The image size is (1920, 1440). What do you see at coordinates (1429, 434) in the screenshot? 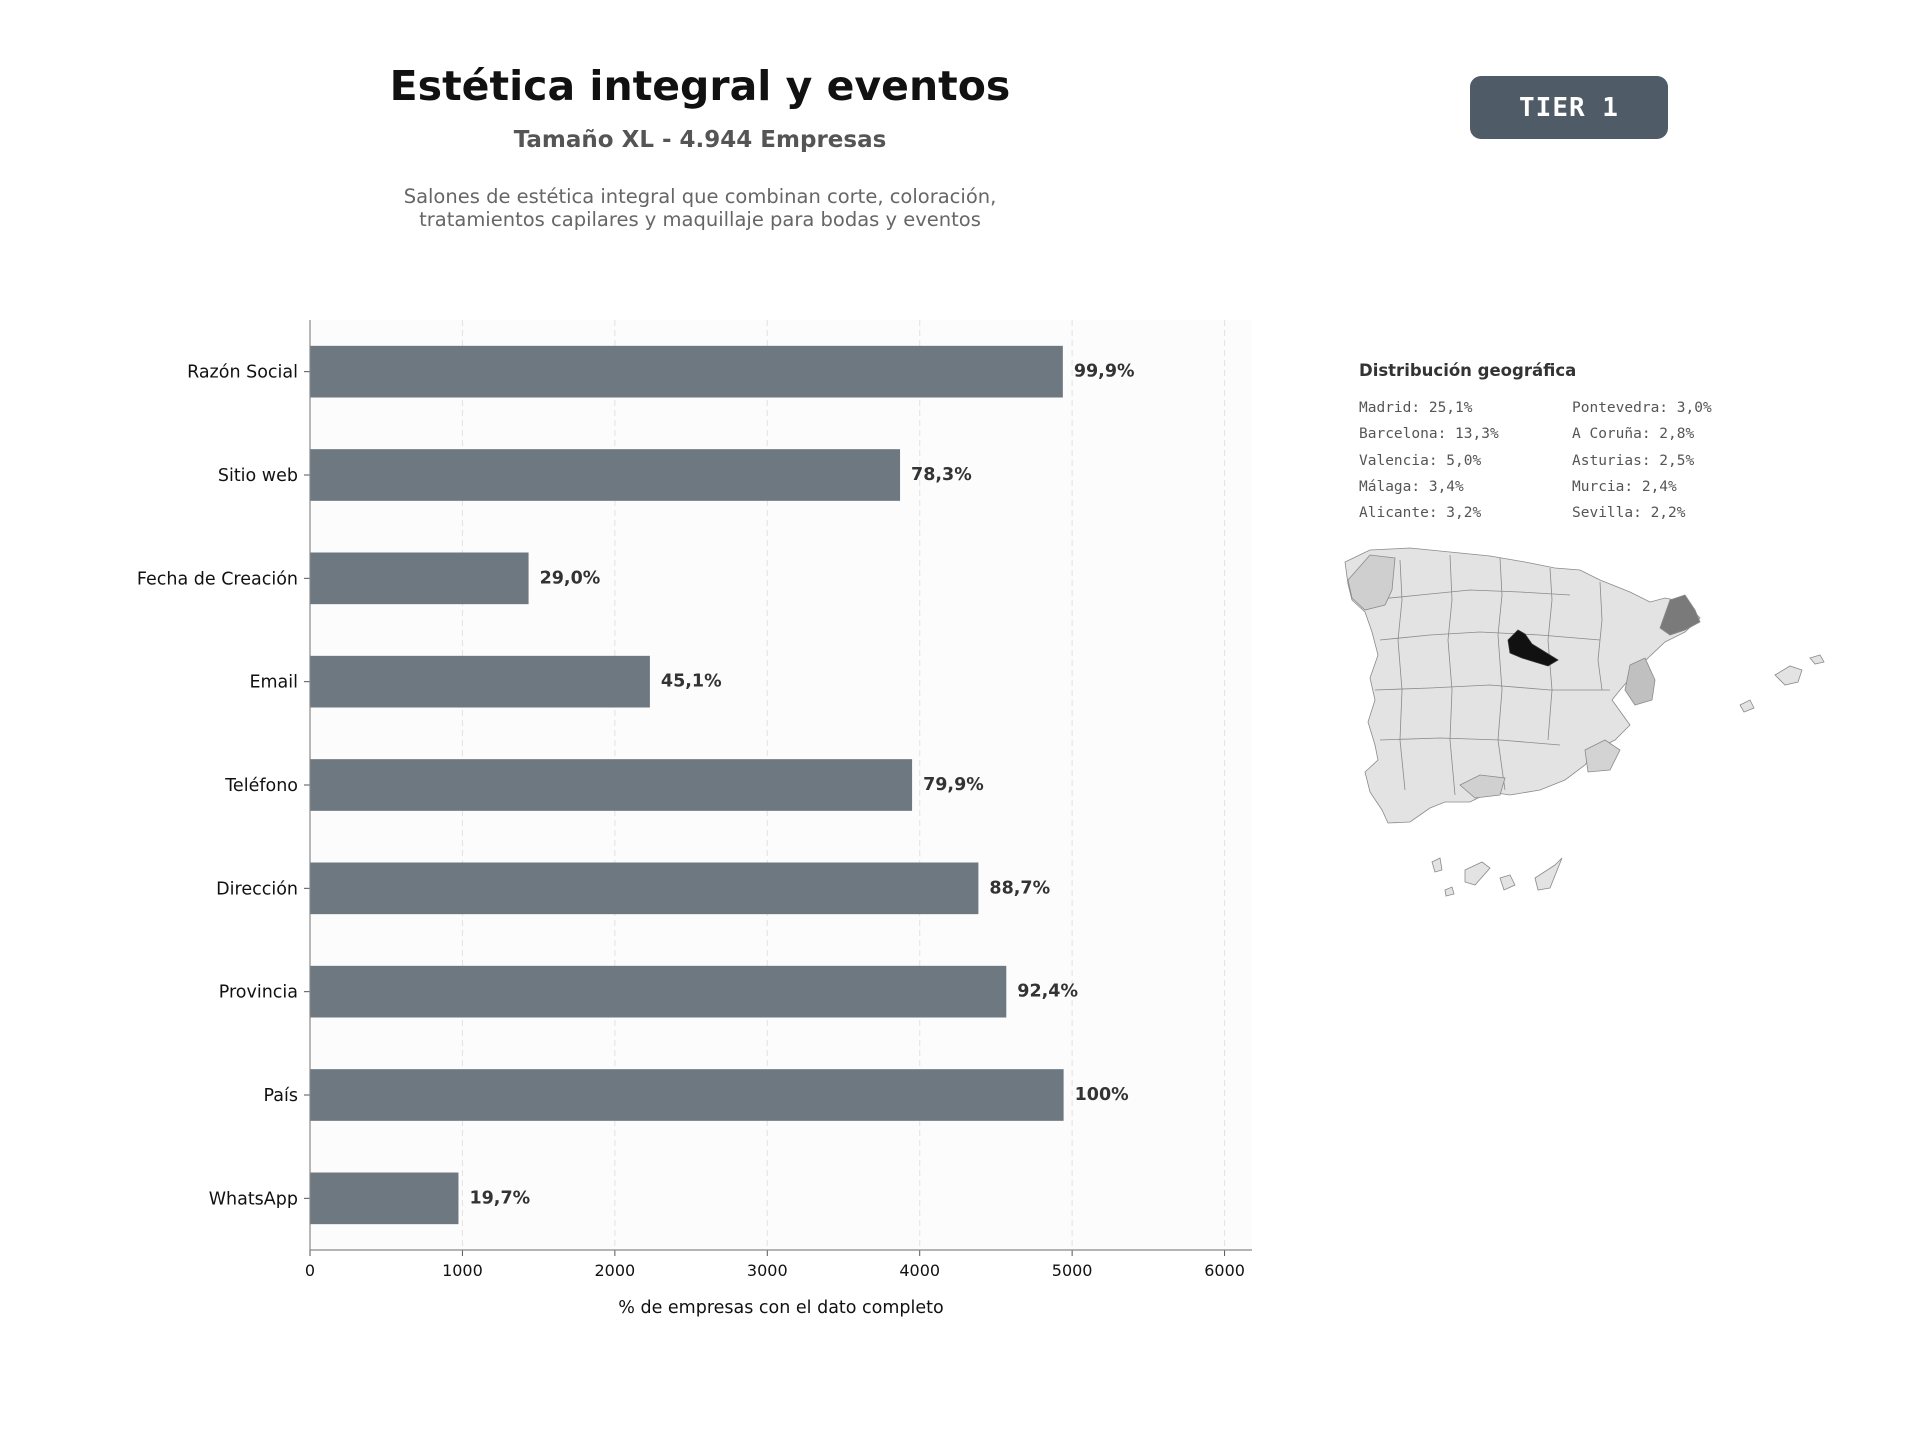
I see `geo-item: Barcelona: 13,3%` at bounding box center [1429, 434].